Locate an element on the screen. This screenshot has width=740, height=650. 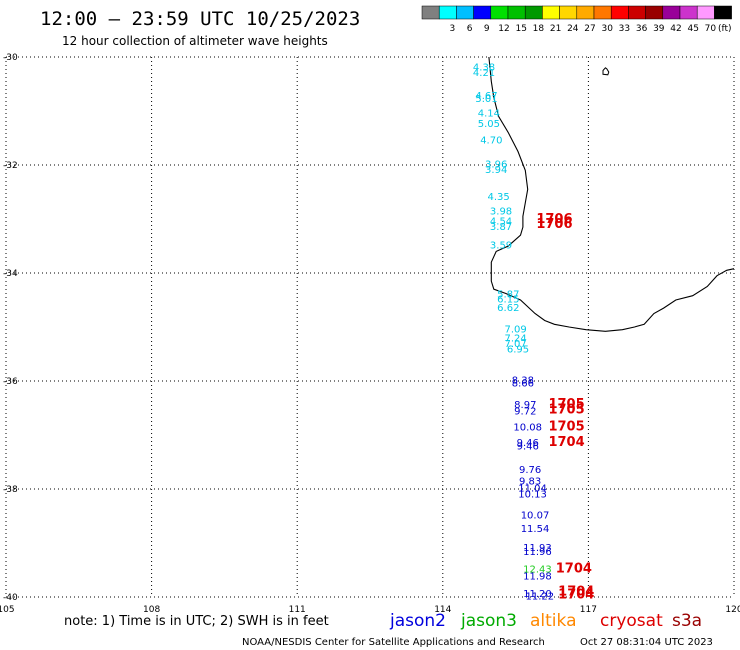
lat-tick-label: -36 is located at coordinates (10, 382).